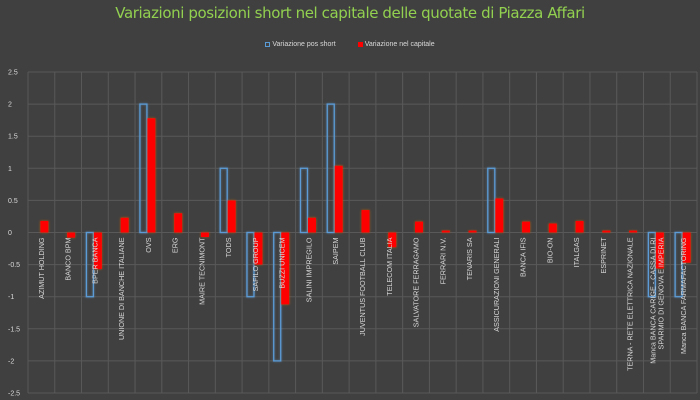 The height and width of the screenshot is (400, 700). I want to click on x-category-label: SALVATORE FERRAGAMO, so click(416, 282).